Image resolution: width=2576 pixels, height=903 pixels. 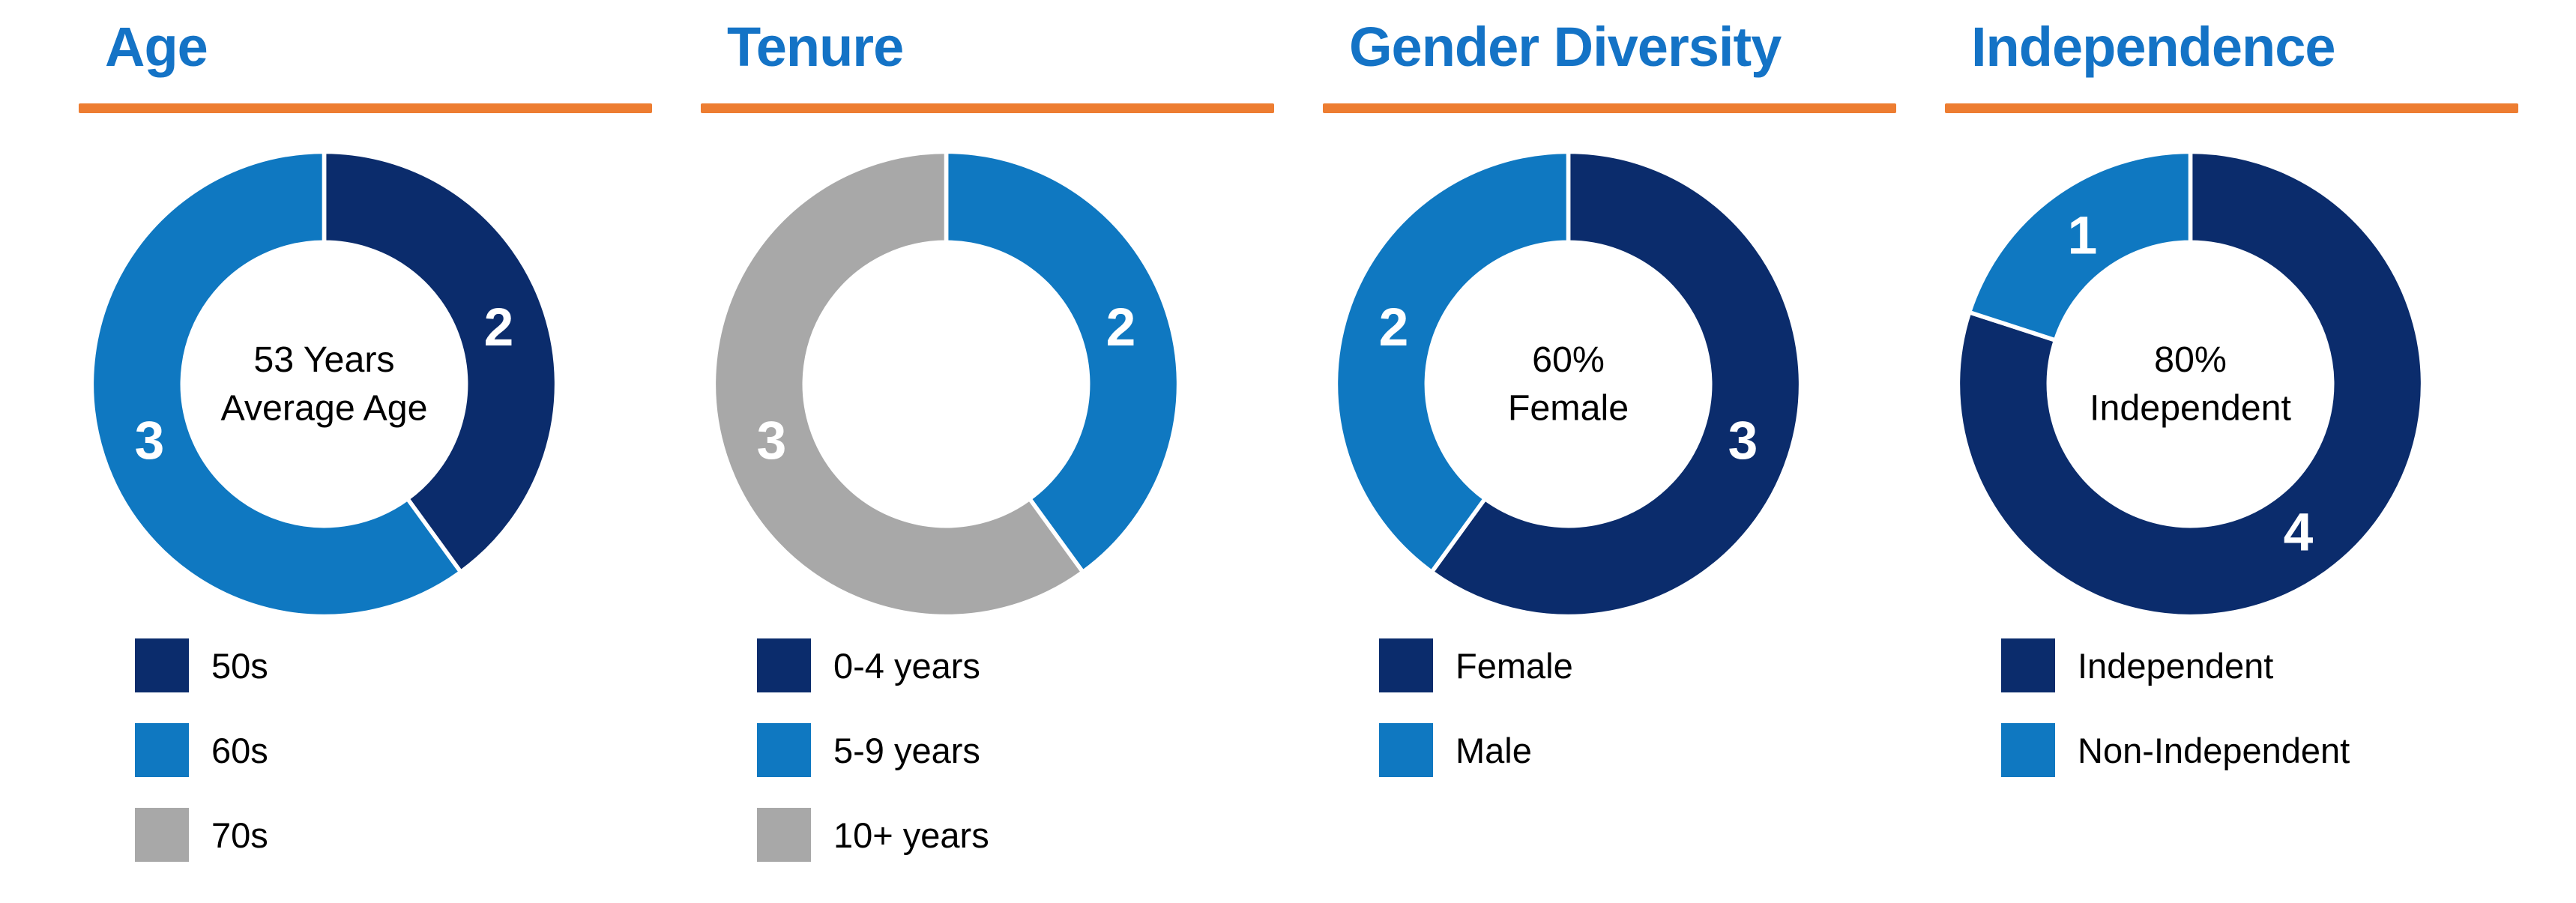 What do you see at coordinates (784, 835) in the screenshot?
I see `legend-swatch-10-years` at bounding box center [784, 835].